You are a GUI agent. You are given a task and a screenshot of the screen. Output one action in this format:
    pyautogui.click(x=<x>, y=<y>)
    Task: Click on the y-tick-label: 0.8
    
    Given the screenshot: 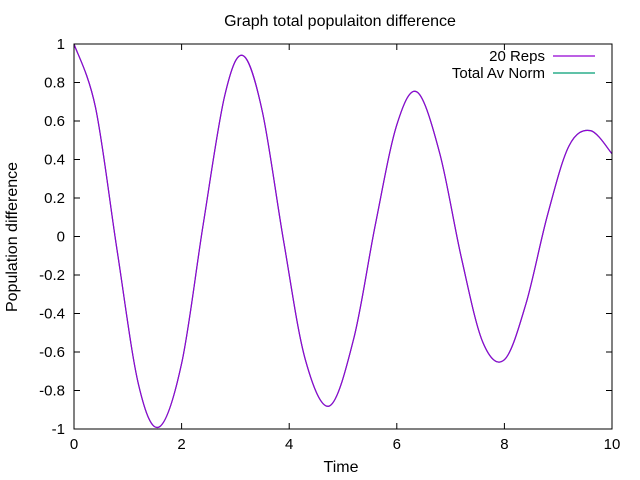 What is the action you would take?
    pyautogui.click(x=54, y=83)
    